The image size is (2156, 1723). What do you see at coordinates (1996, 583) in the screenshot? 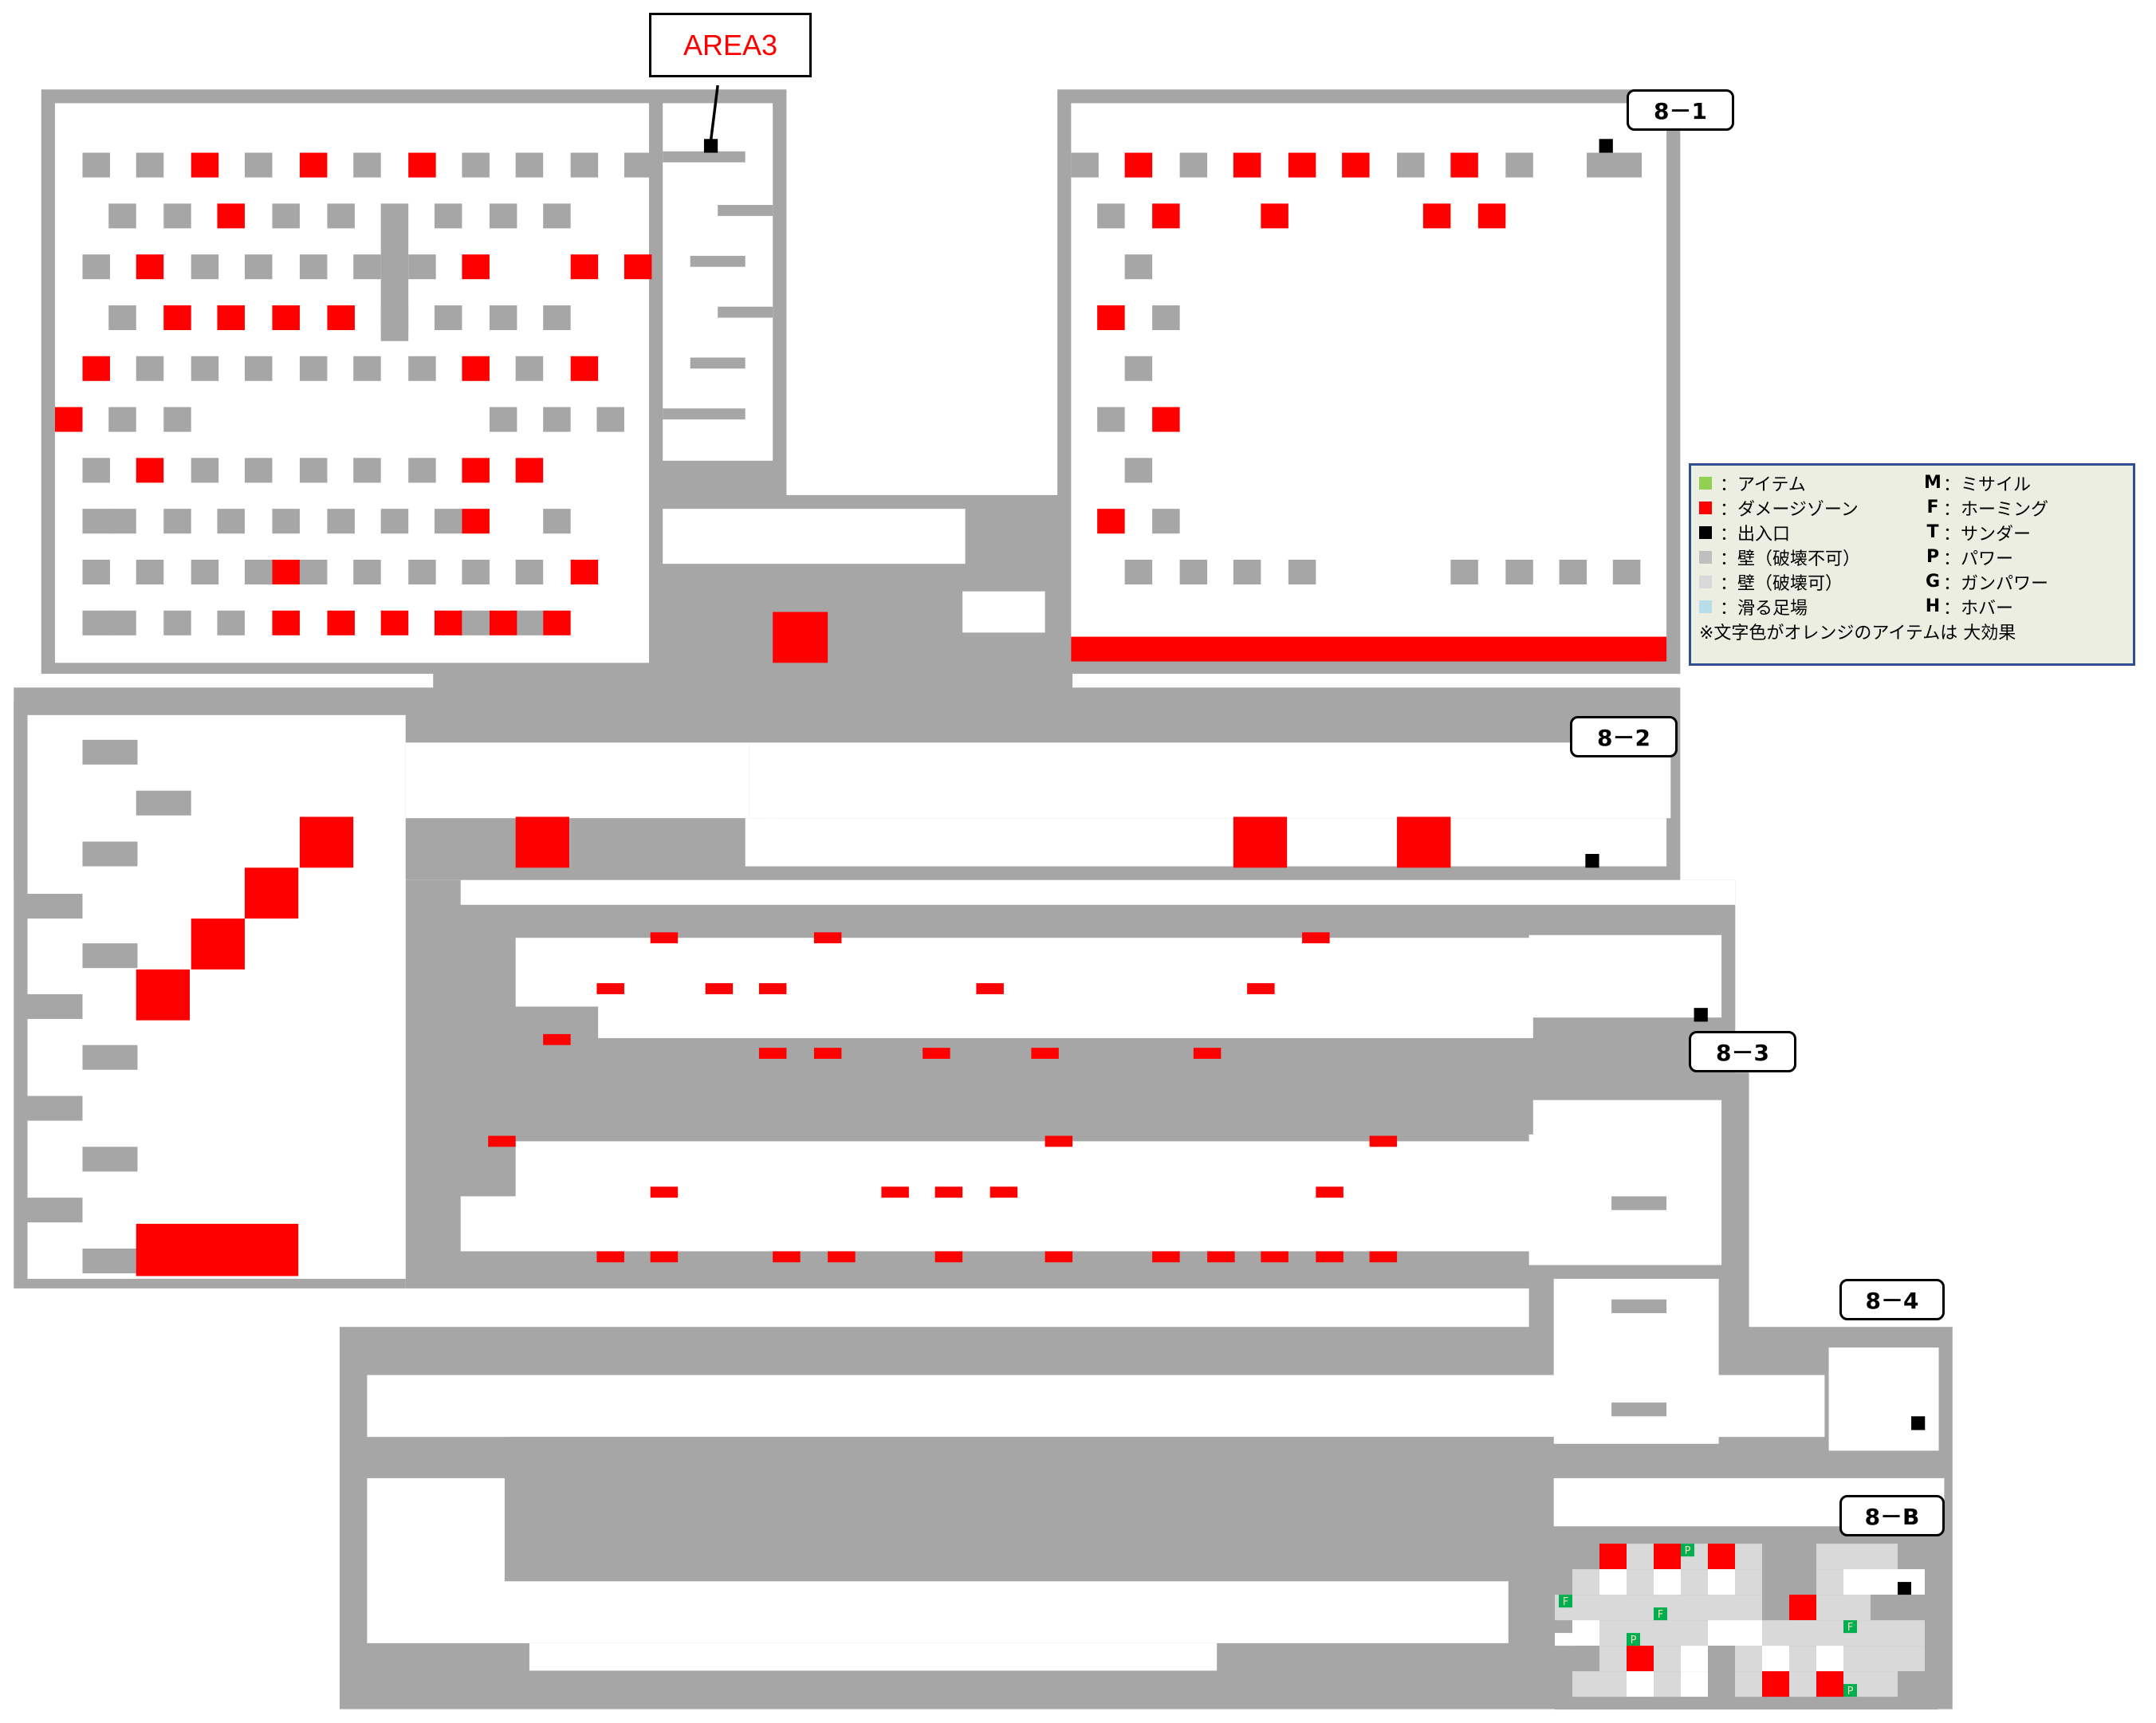
I see `legend-label: ：ガンパワー` at bounding box center [1996, 583].